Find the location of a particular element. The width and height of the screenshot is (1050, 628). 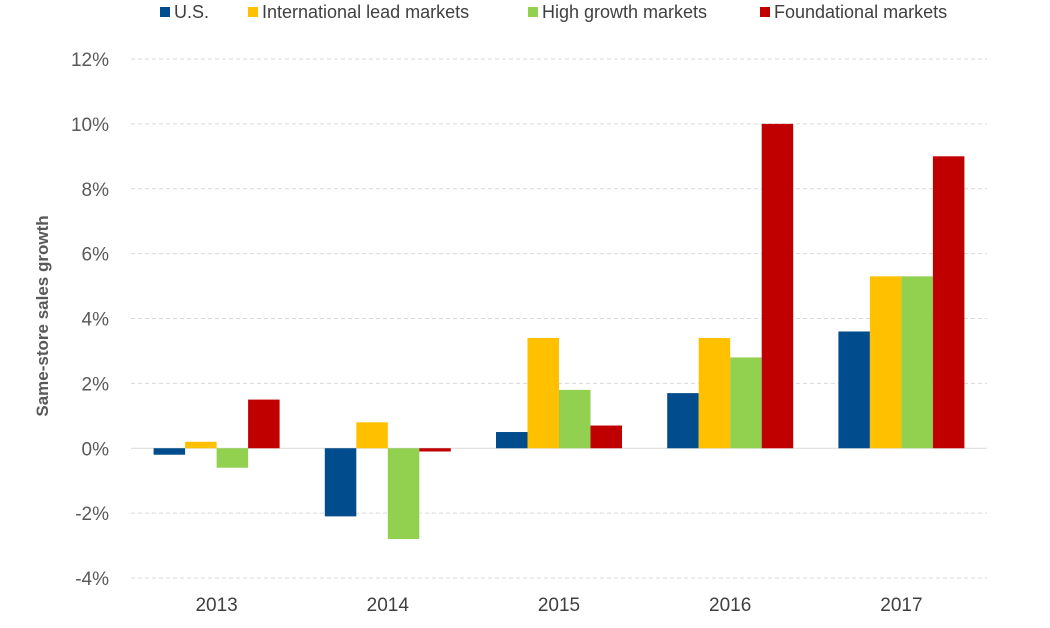

y-axis-title: Same-store sales growth is located at coordinates (42, 315).